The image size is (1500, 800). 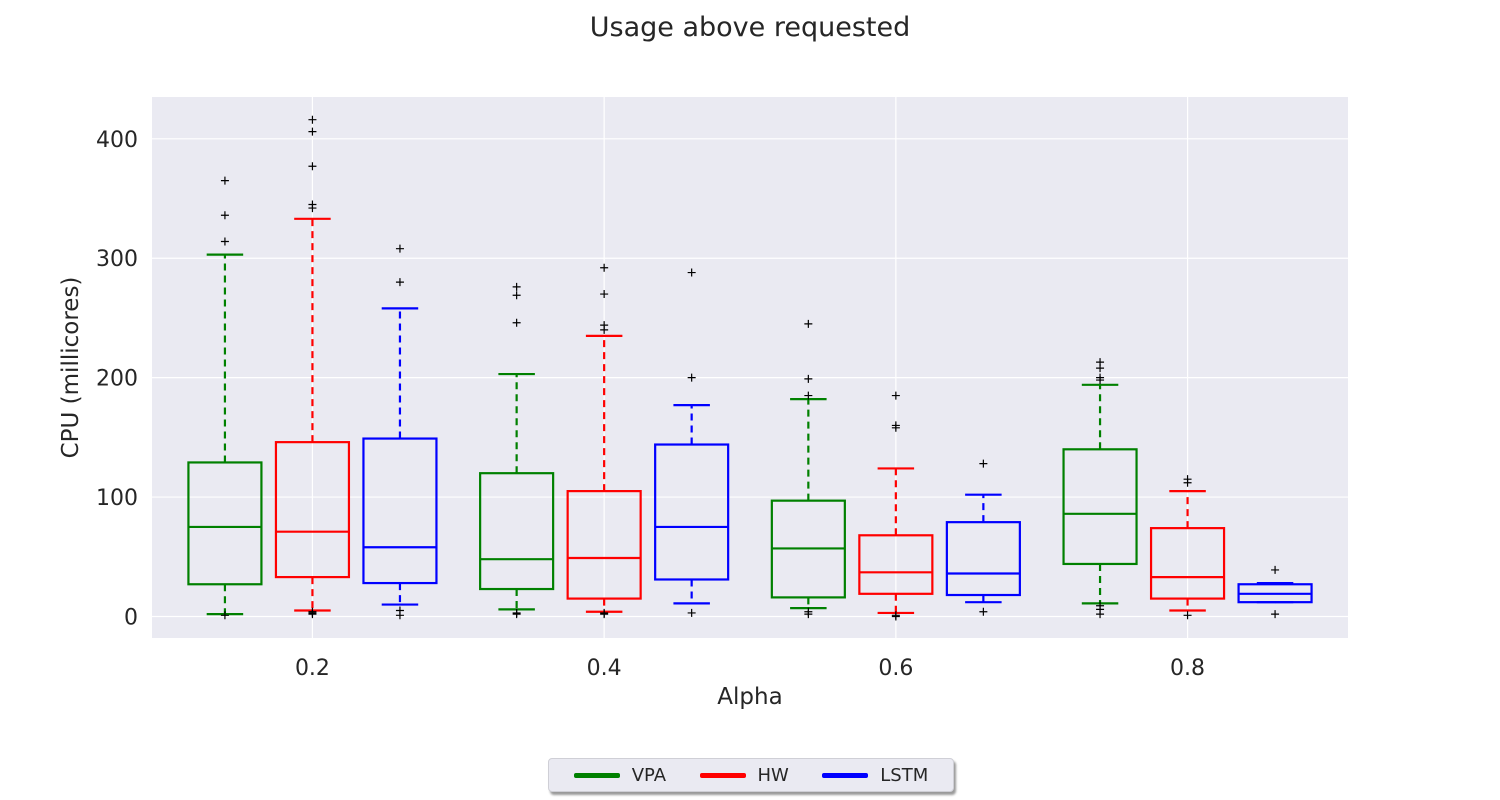 I want to click on y-tick-label: 200, so click(x=117, y=379).